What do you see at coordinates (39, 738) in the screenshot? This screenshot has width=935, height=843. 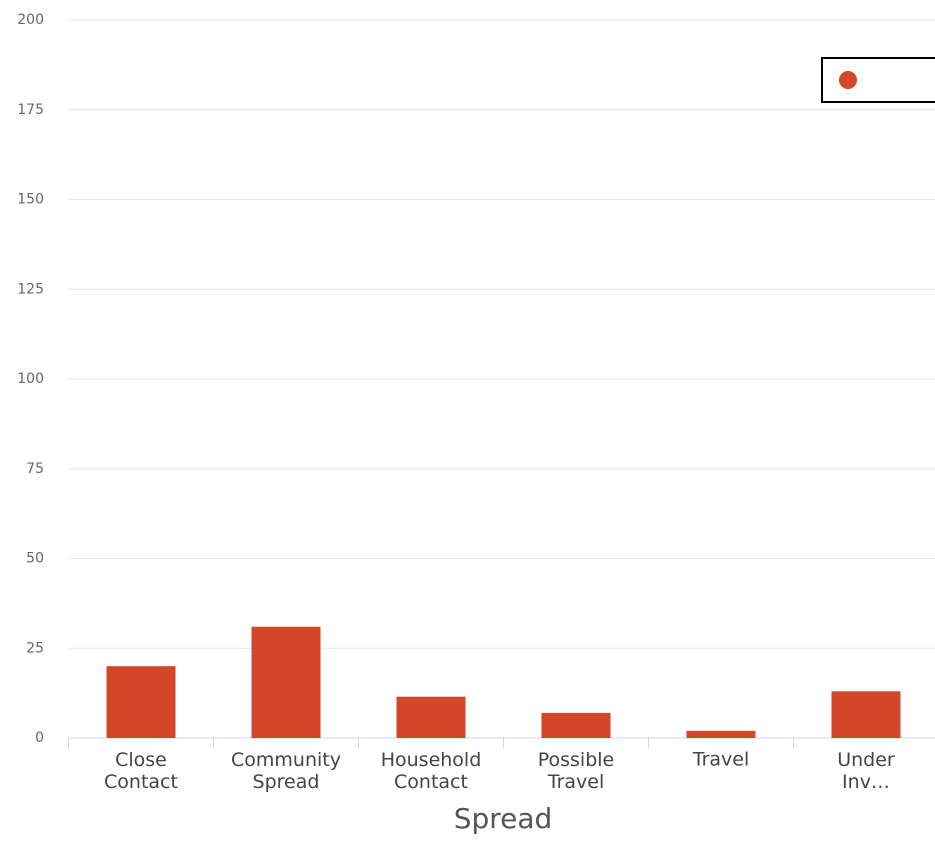 I see `y-tick-label: 0` at bounding box center [39, 738].